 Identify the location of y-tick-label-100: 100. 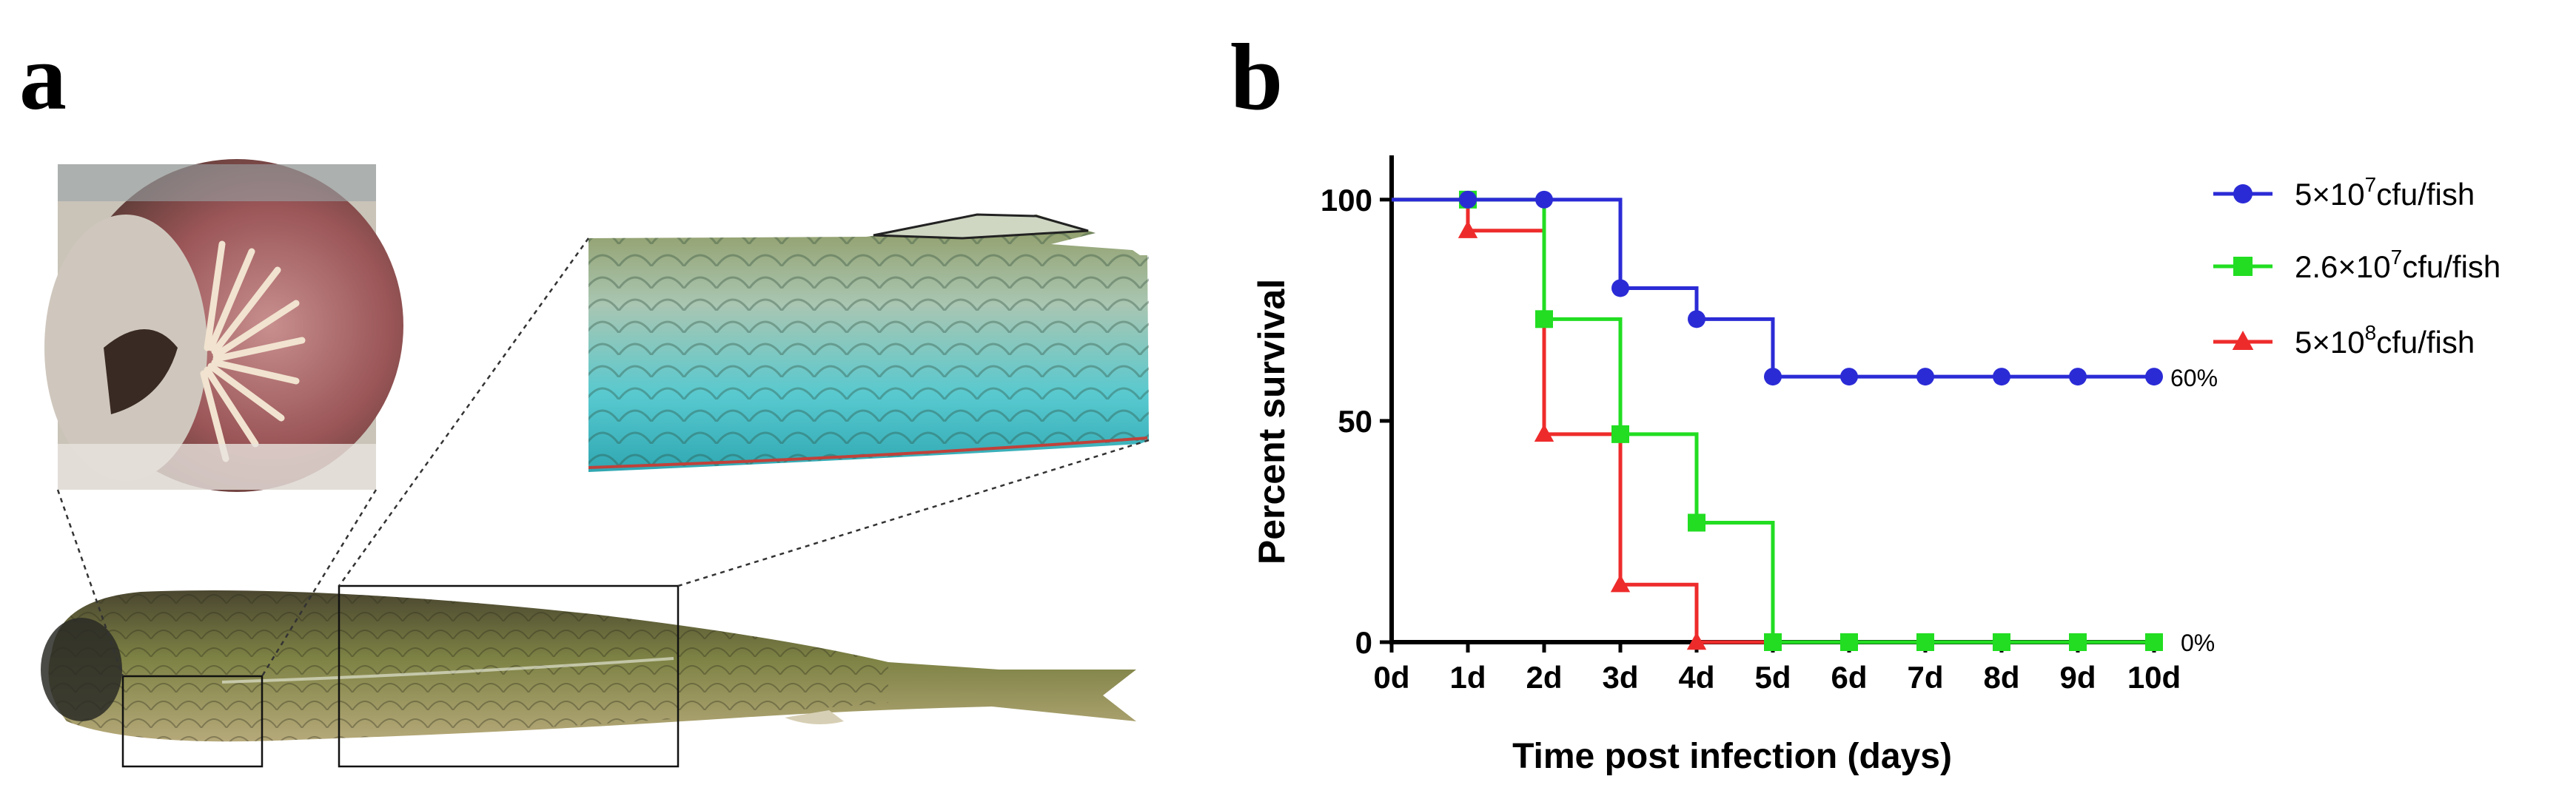
(1346, 201).